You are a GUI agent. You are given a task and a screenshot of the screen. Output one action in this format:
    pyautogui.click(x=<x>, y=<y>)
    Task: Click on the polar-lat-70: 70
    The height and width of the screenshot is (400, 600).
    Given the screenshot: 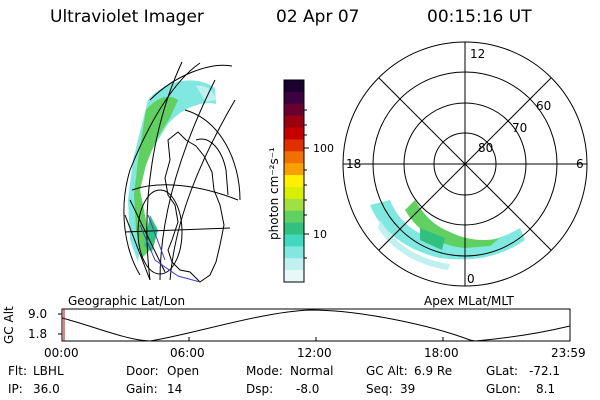 What is the action you would take?
    pyautogui.click(x=519, y=128)
    